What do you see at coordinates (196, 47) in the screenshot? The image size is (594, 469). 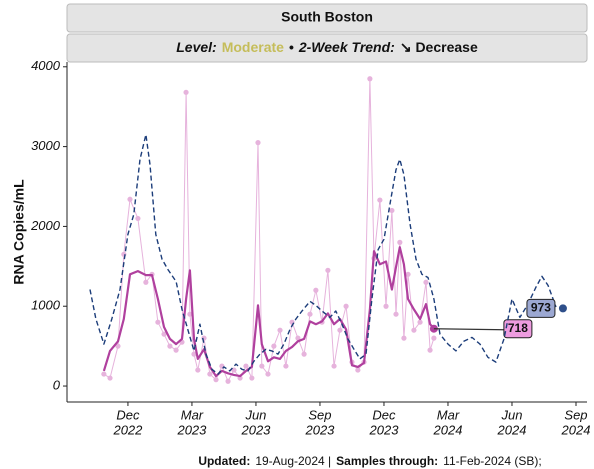 I see `subtitle-part: Level:` at bounding box center [196, 47].